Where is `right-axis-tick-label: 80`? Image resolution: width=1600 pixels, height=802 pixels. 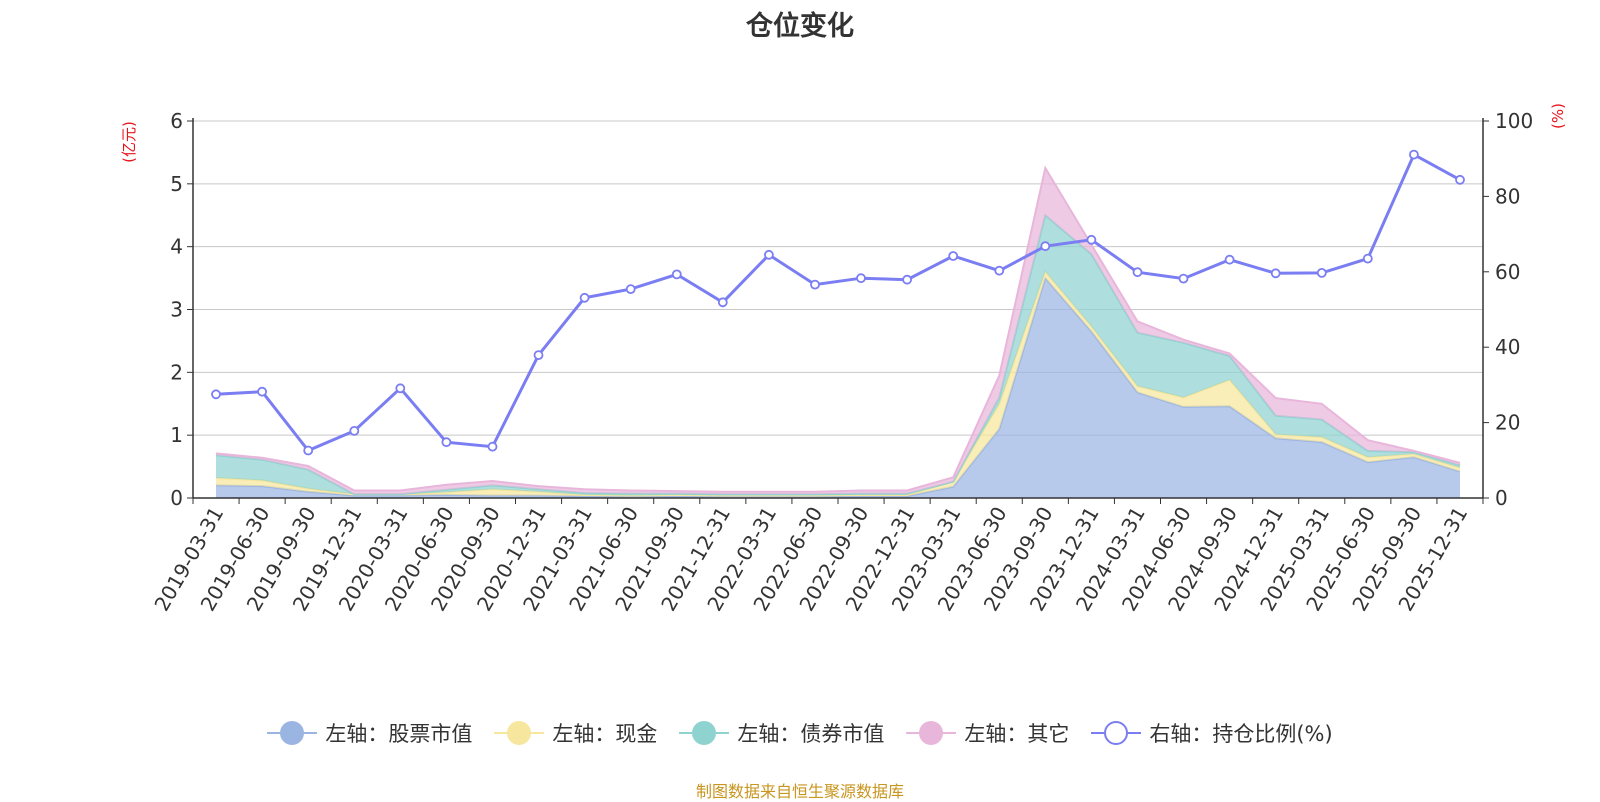
right-axis-tick-label: 80 is located at coordinates (1507, 196).